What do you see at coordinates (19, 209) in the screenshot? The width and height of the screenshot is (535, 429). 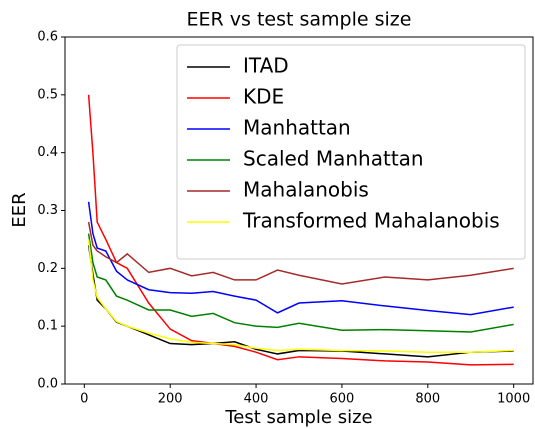 I see `y-axis-label: EER` at bounding box center [19, 209].